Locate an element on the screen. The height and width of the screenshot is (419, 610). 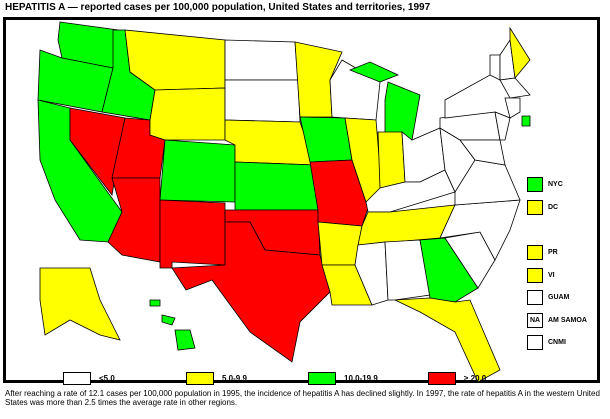
state-az is located at coordinates (134, 220).